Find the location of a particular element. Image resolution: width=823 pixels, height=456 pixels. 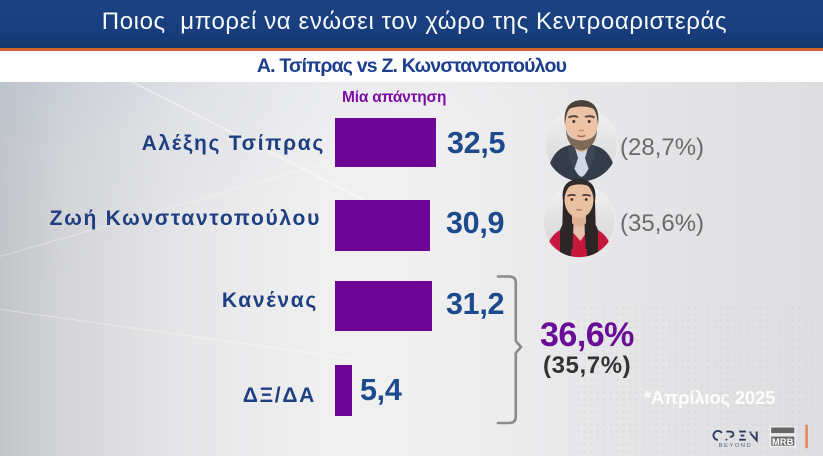

svg-text: MRB is located at coordinates (783, 442).